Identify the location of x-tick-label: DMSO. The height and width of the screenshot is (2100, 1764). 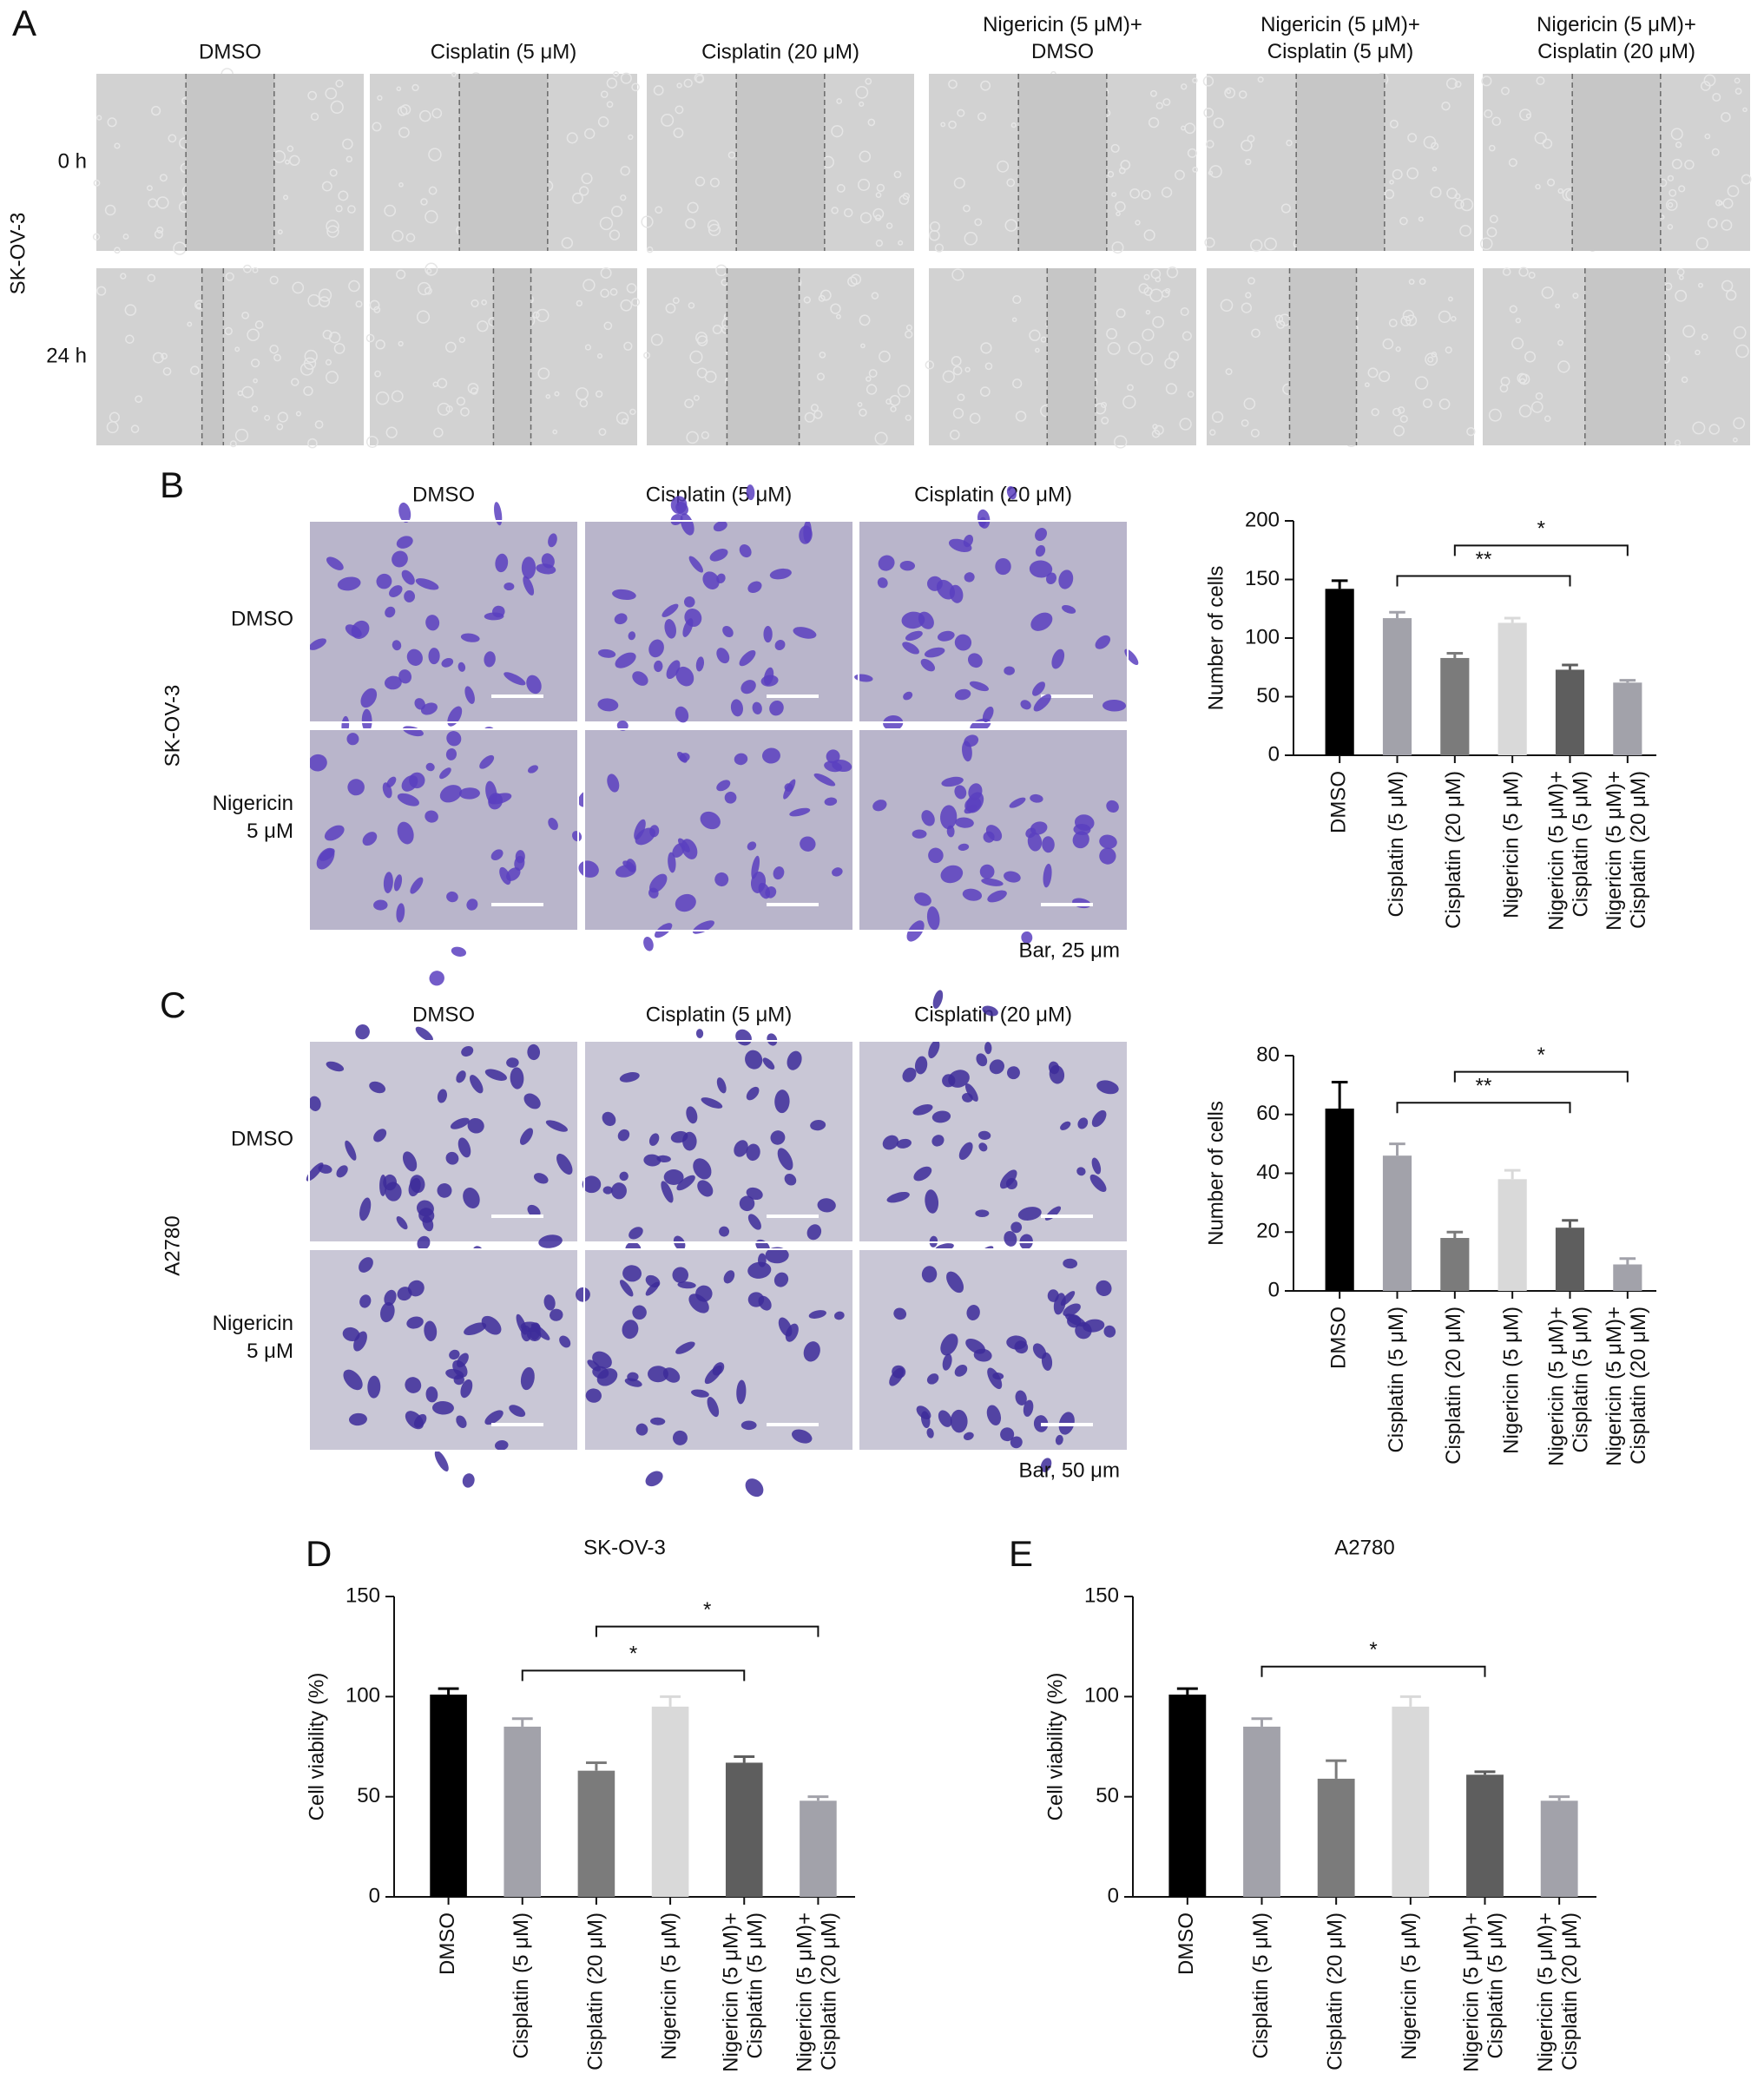
(1339, 1338).